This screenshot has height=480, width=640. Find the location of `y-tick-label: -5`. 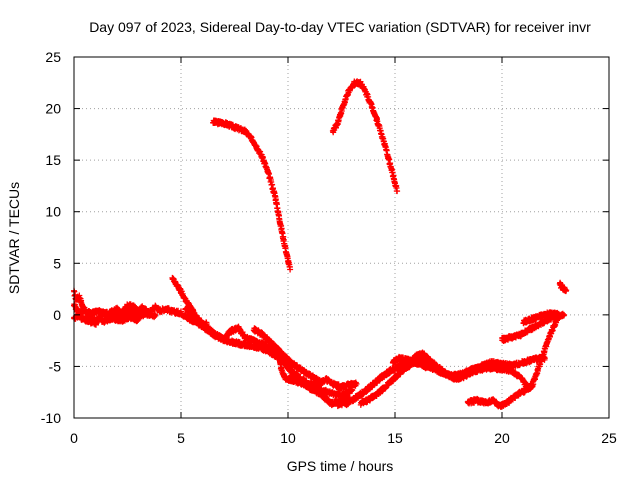

y-tick-label: -5 is located at coordinates (55, 366).